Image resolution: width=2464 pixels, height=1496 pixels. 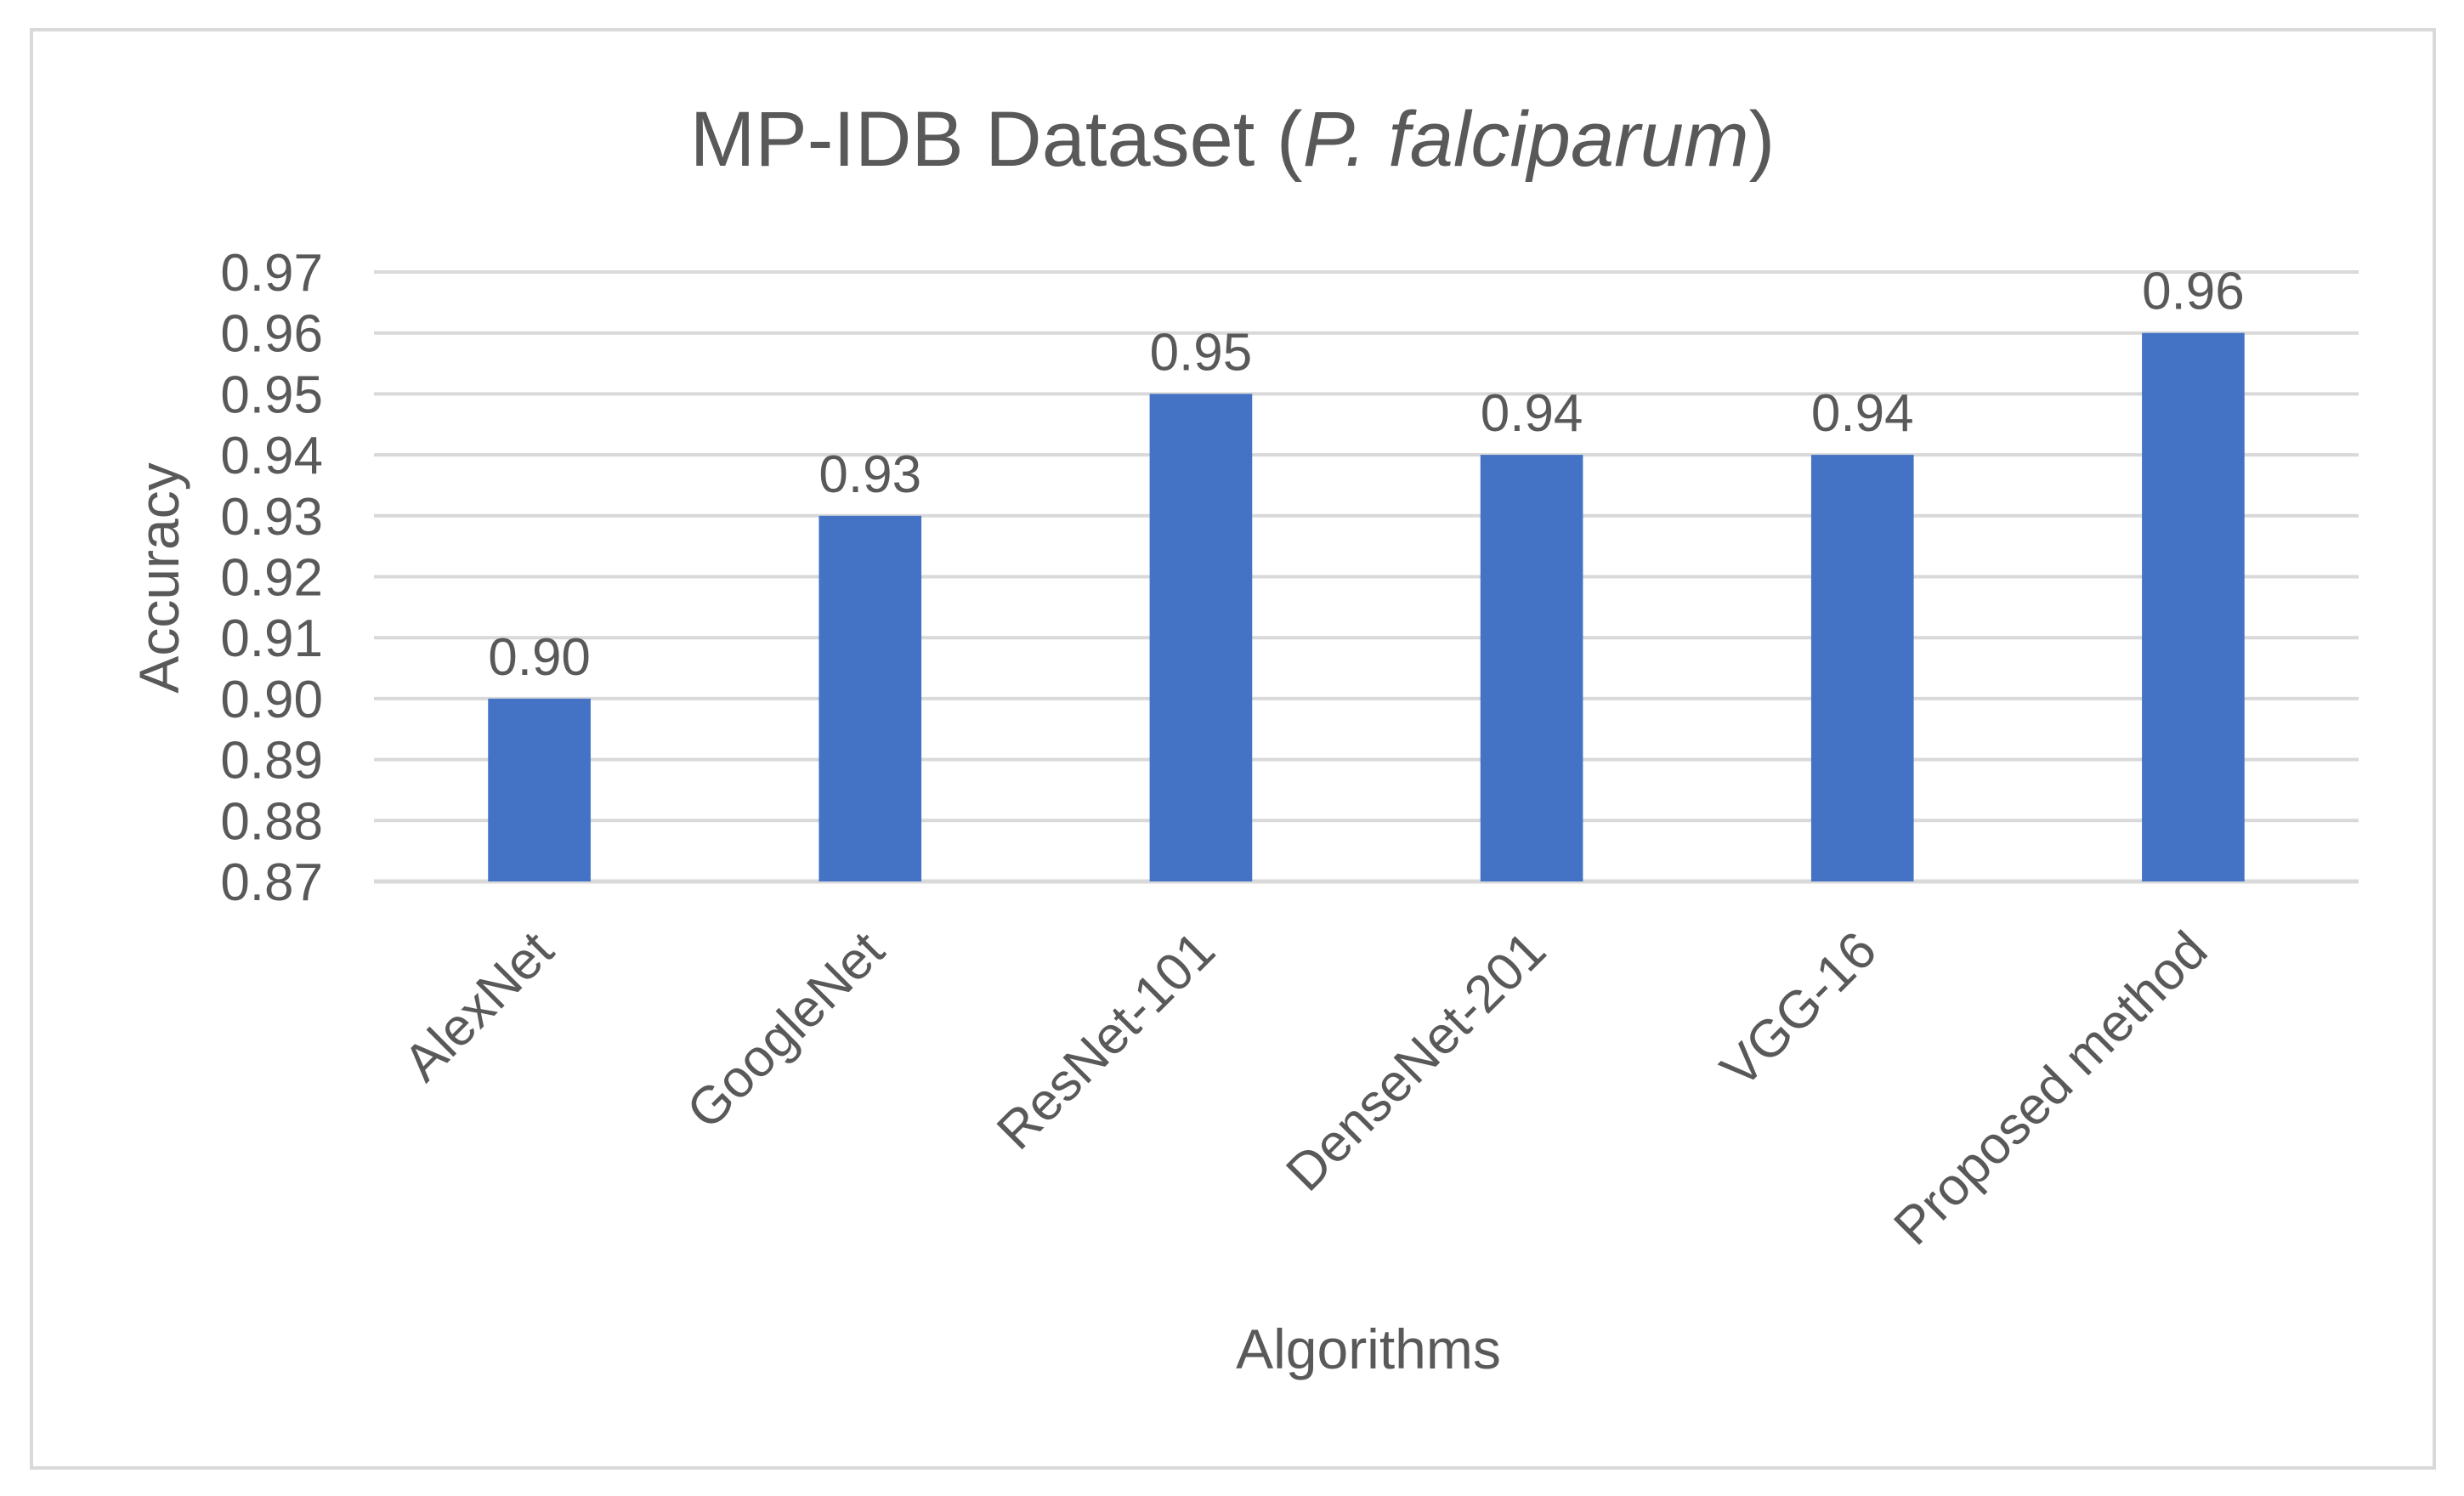 I want to click on y-tick-label: 0.89, so click(x=271, y=761).